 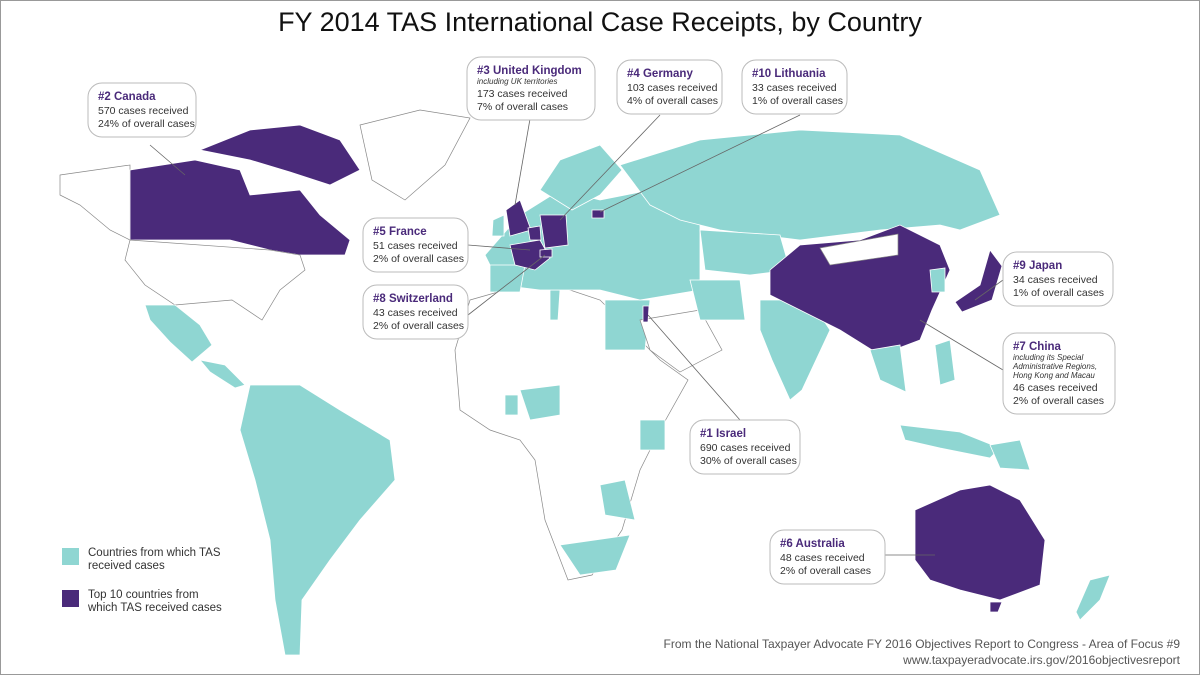 I want to click on callout-line: 51 cases received, so click(x=415, y=246).